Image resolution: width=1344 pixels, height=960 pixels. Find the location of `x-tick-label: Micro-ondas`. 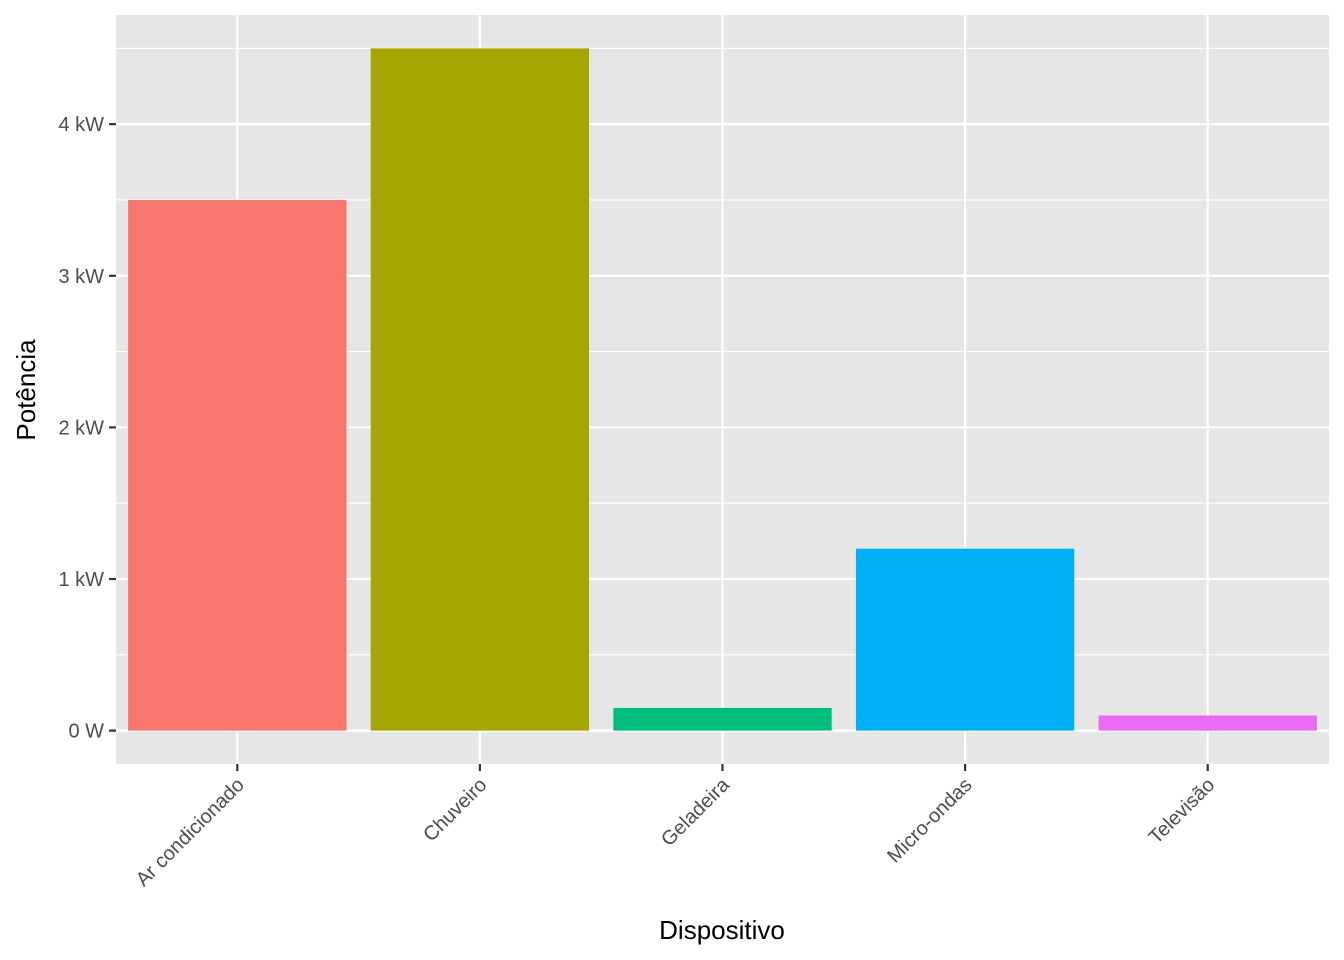

x-tick-label: Micro-ondas is located at coordinates (929, 820).